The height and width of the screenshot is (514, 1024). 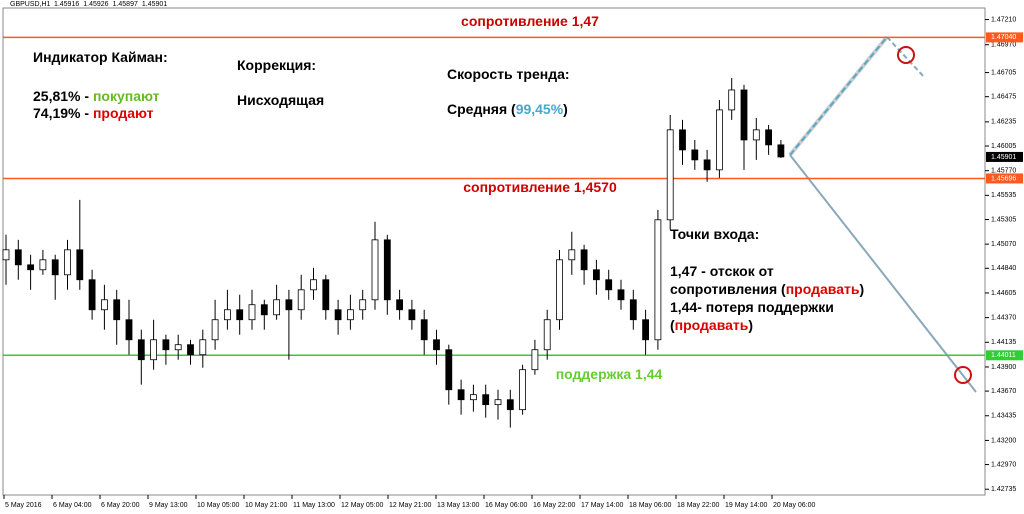 What do you see at coordinates (1003, 464) in the screenshot?
I see `y-tick-label: 1.42970` at bounding box center [1003, 464].